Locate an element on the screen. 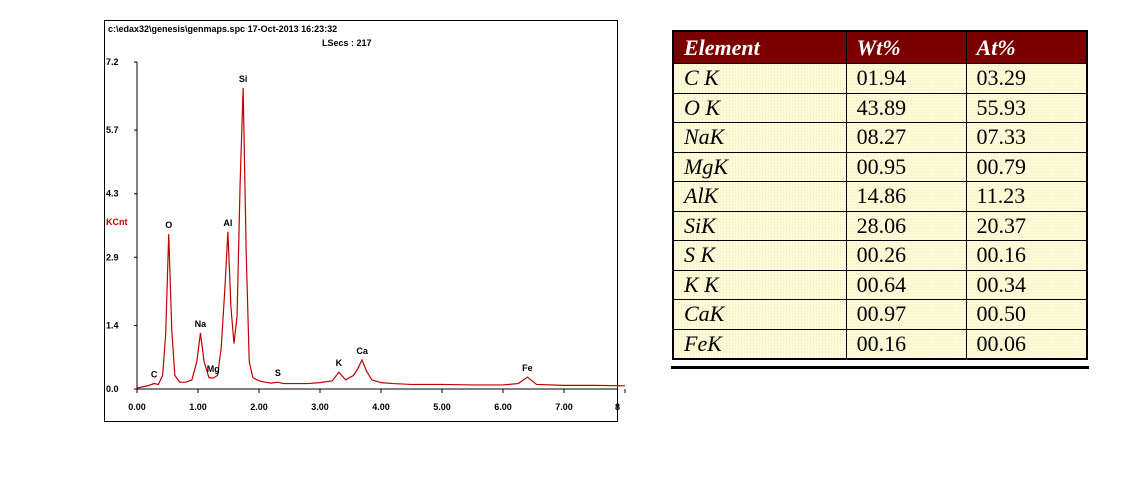 Image resolution: width=1132 pixels, height=491 pixels. table-row: K K 00.64 00.34 is located at coordinates (880, 284).